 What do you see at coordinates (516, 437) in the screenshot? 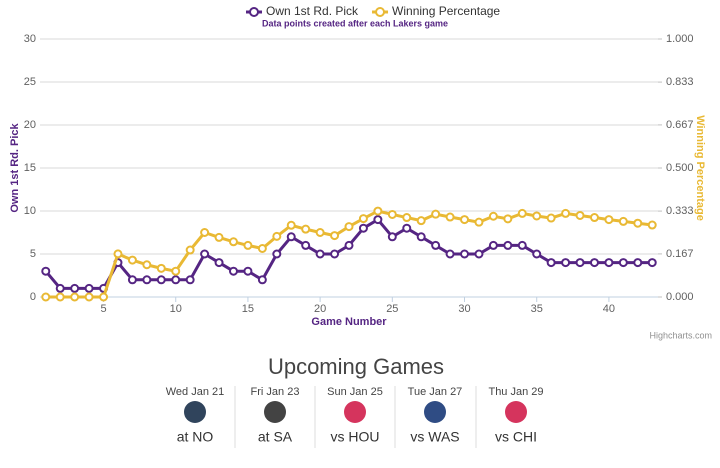
I see `game-matchup: vs CHI` at bounding box center [516, 437].